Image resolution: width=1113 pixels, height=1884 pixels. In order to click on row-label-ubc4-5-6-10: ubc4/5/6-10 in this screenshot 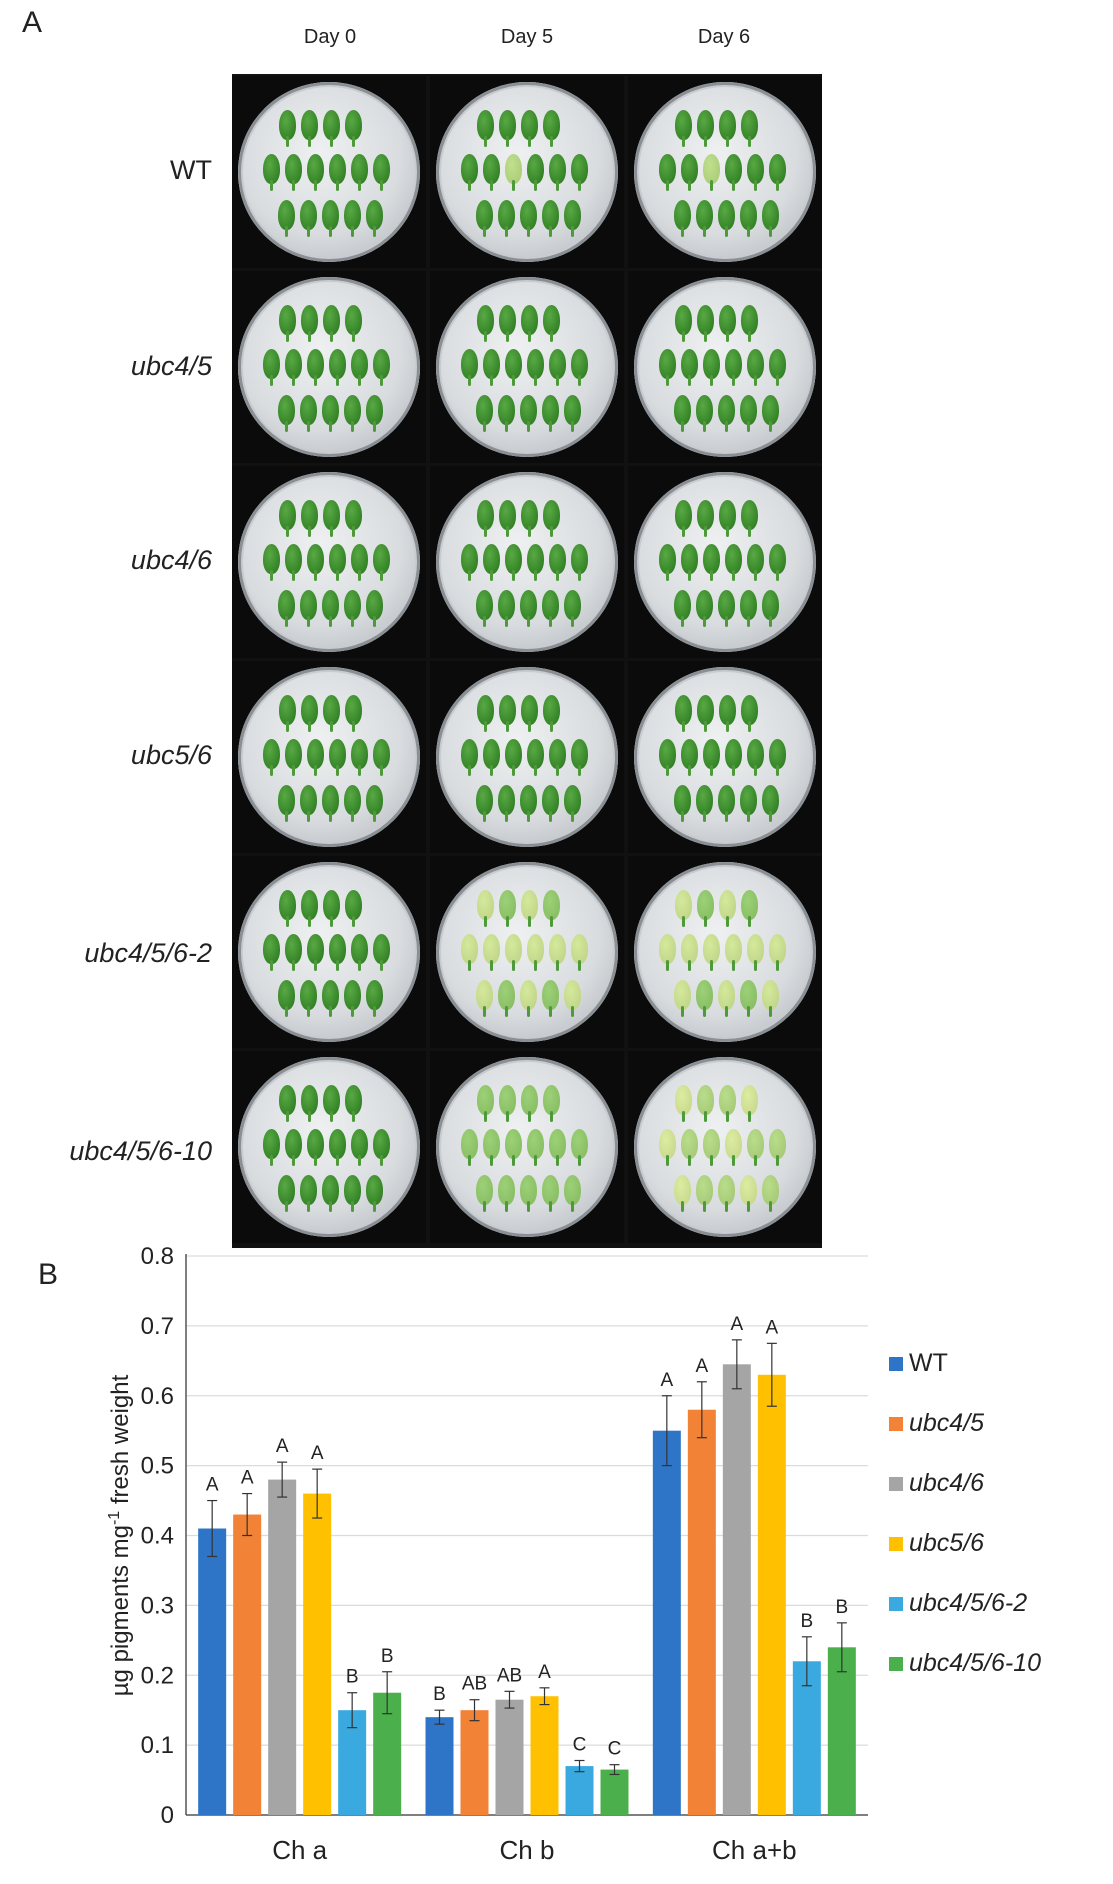, I will do `click(140, 1151)`.